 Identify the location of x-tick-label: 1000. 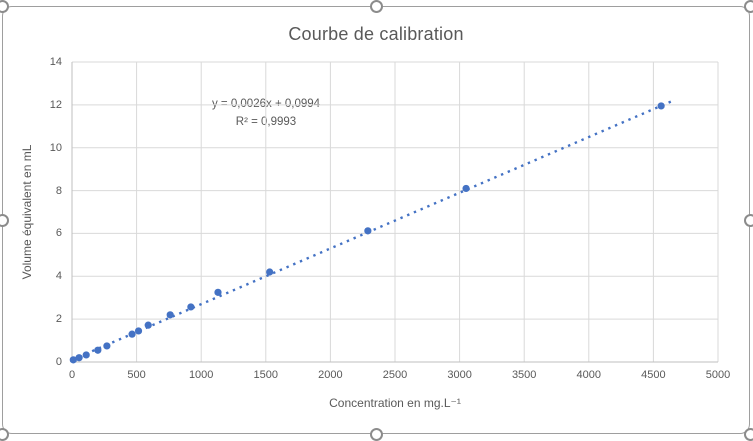
(201, 375).